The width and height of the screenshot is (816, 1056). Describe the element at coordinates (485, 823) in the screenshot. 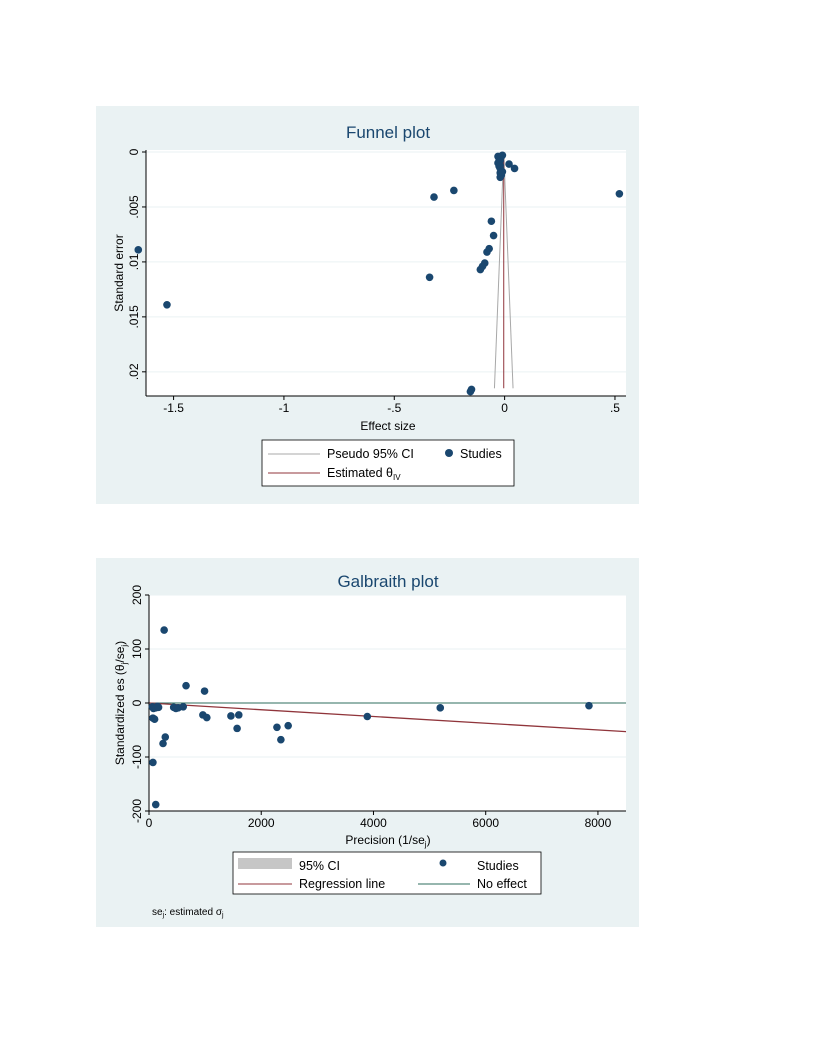

I see `x-tick-label: 6000` at that location.